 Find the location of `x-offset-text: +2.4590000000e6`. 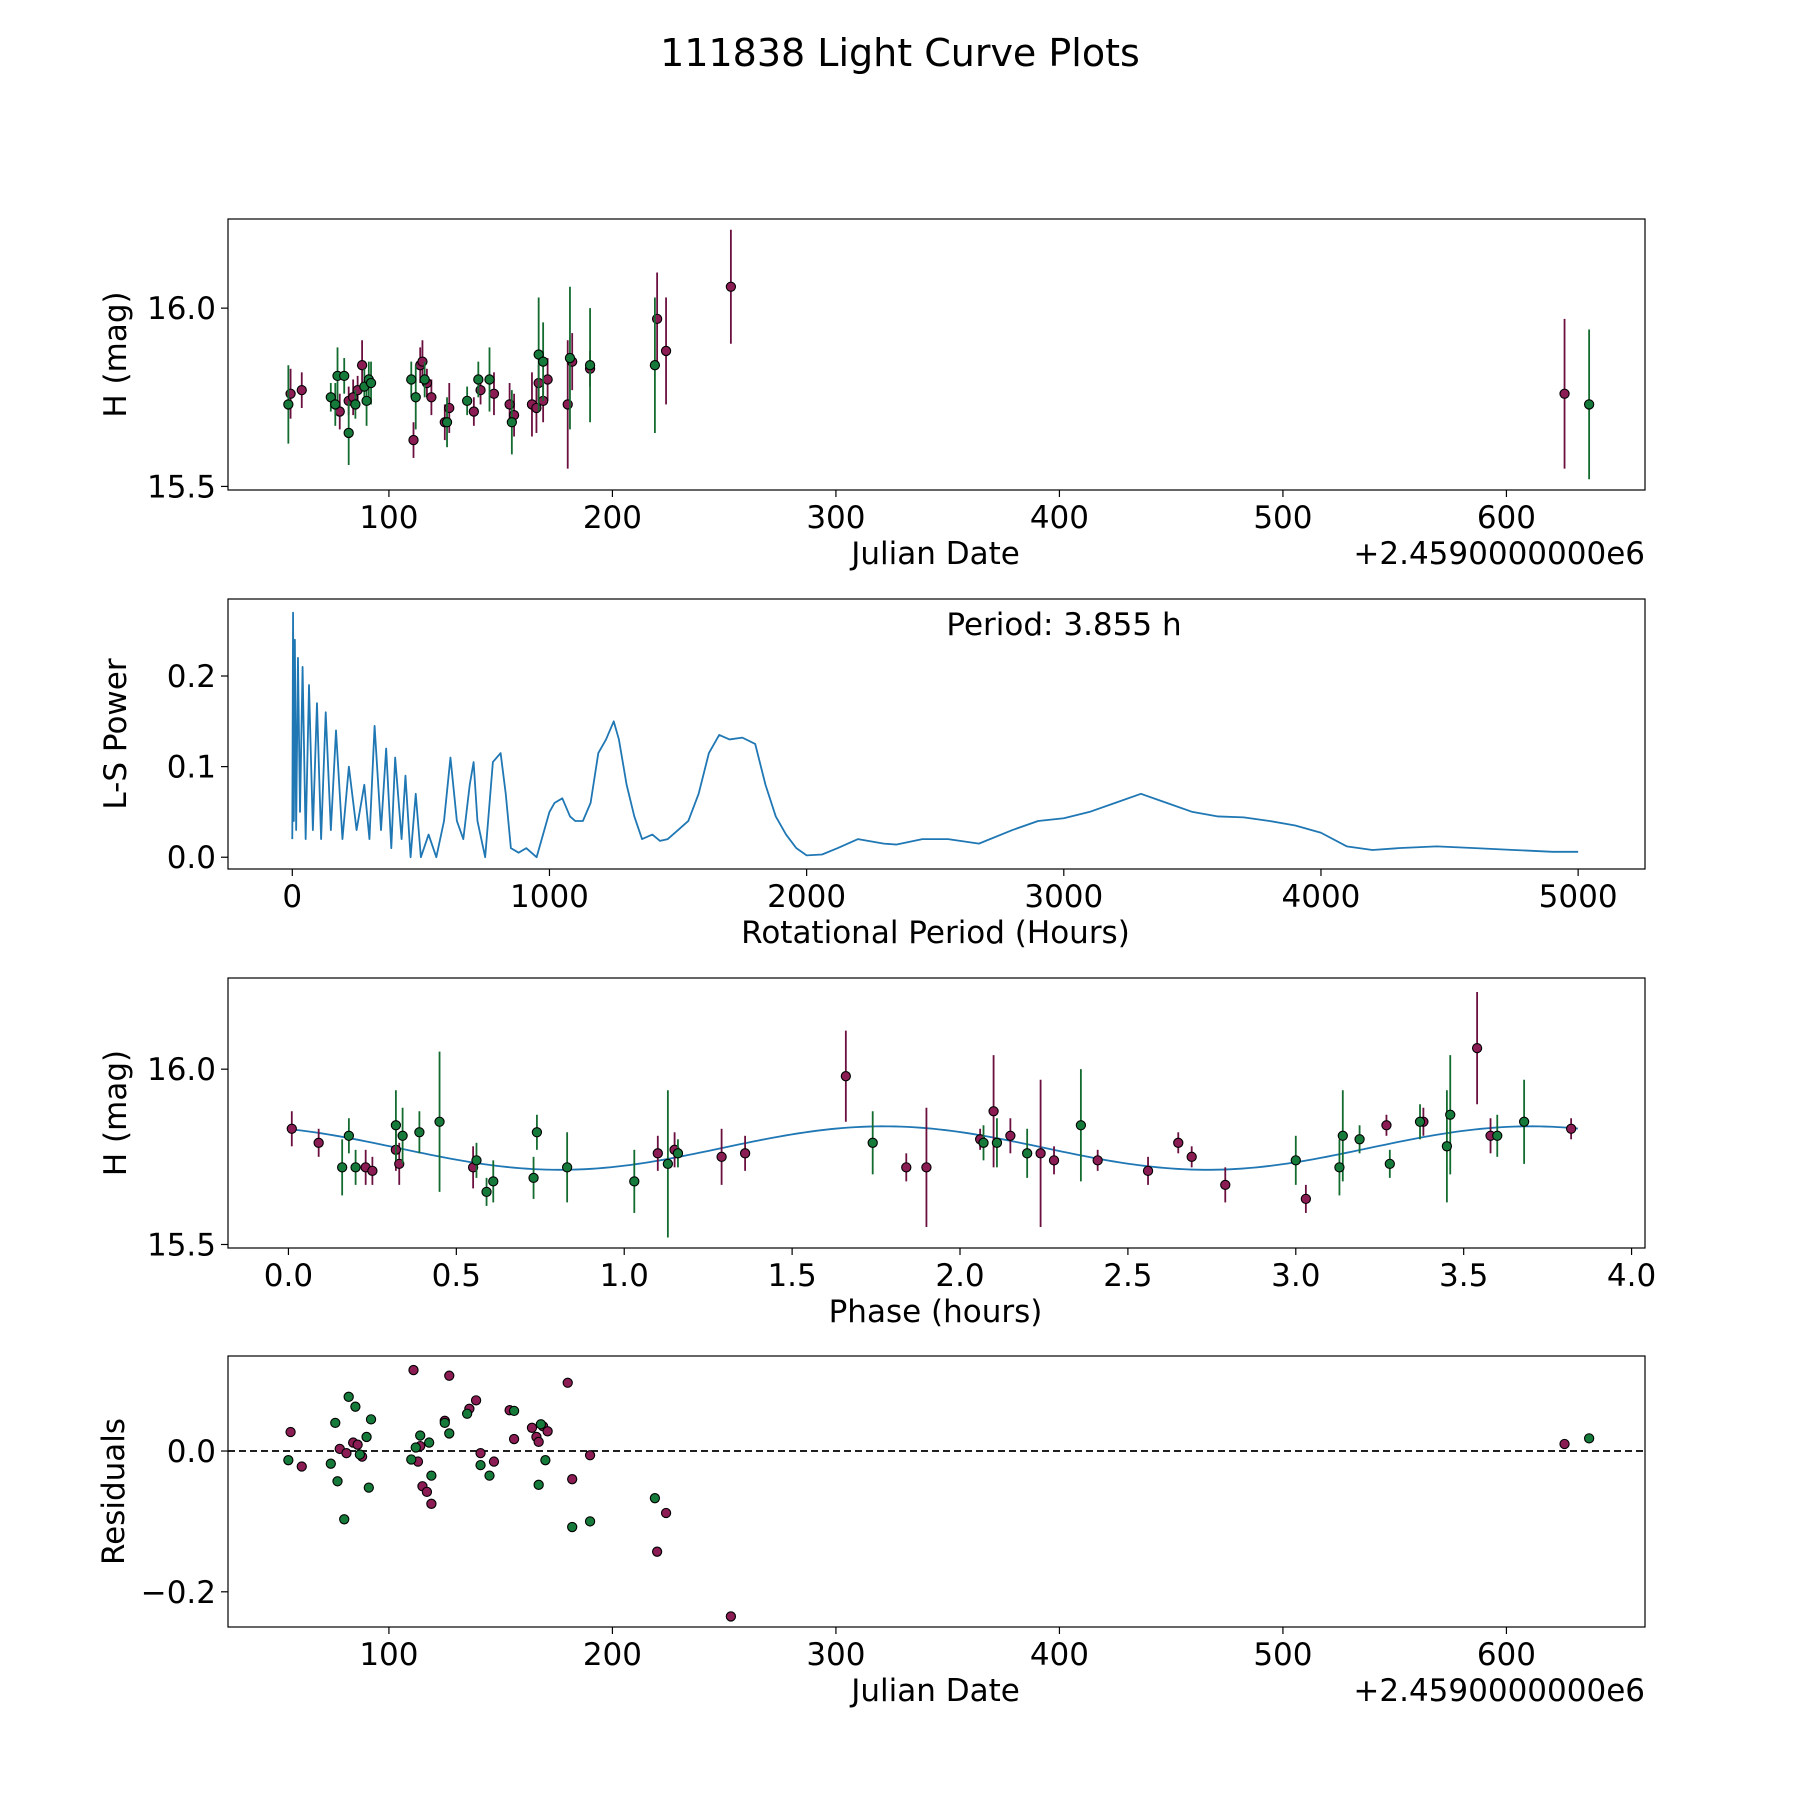

x-offset-text: +2.4590000000e6 is located at coordinates (1499, 1691).